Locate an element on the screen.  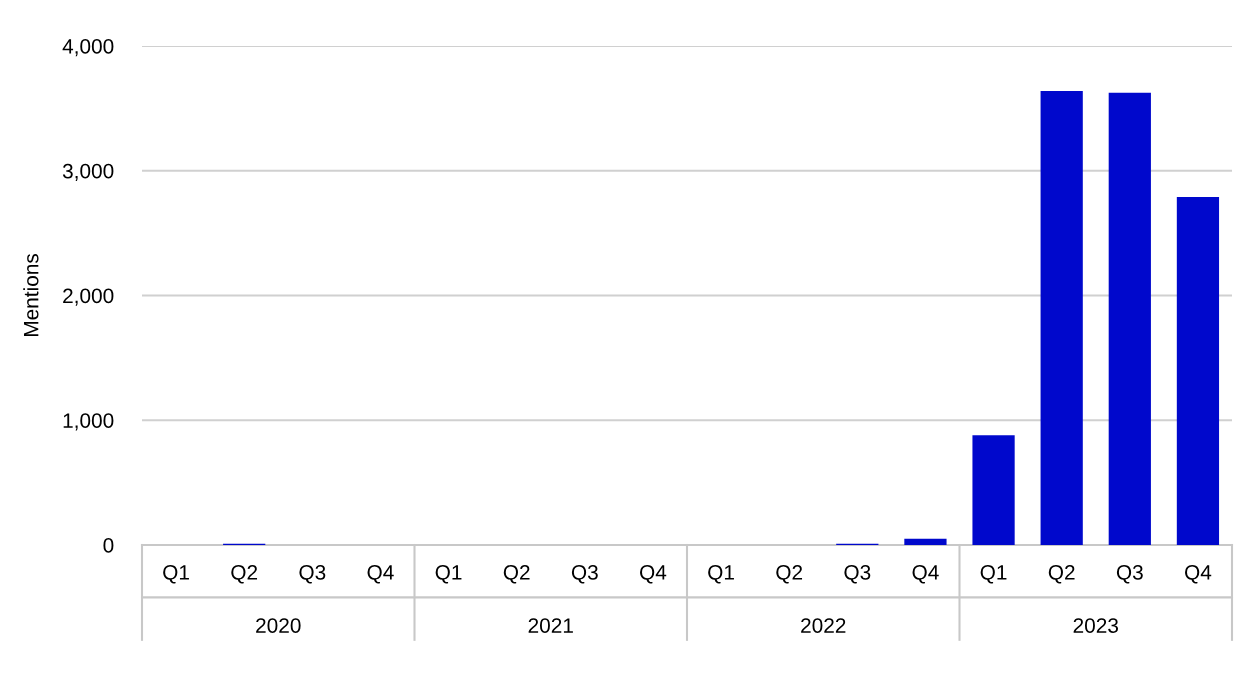
y-tick-label: 2,000 is located at coordinates (88, 297).